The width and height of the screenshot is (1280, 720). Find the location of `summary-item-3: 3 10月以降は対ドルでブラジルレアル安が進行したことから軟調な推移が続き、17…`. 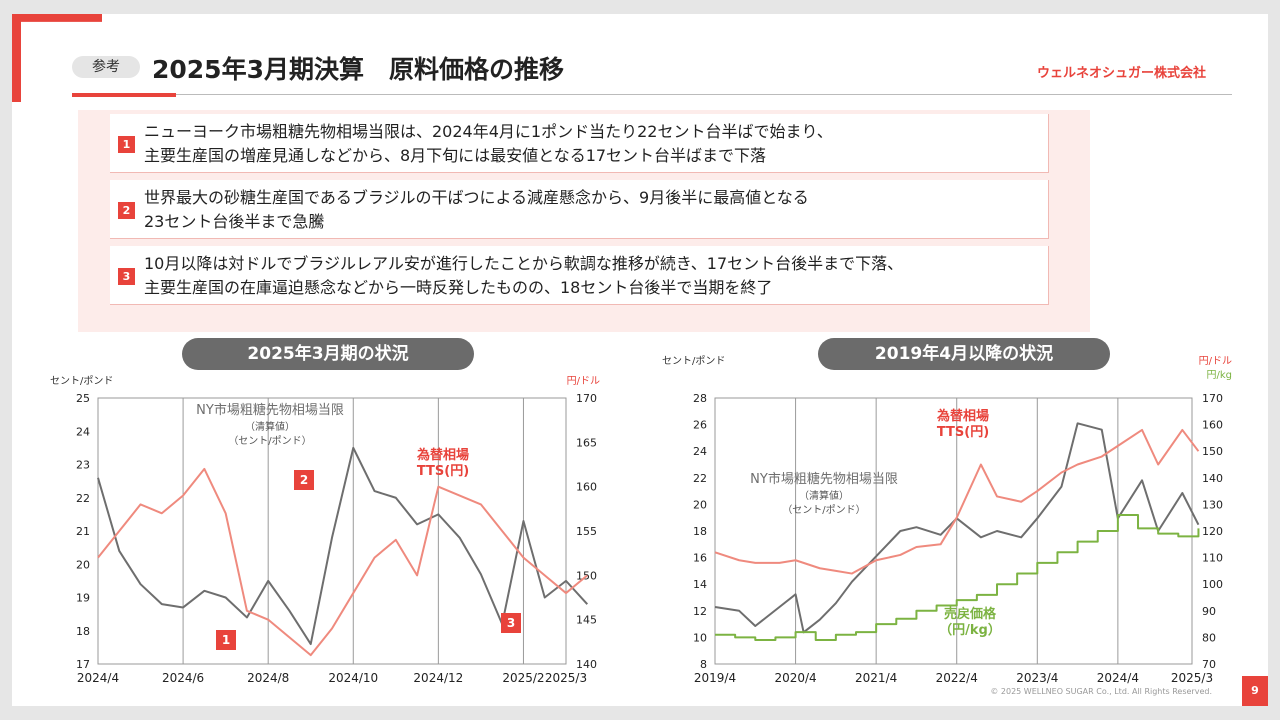

summary-item-3: 3 10月以降は対ドルでブラジルレアル安が進行したことから軟調な推移が続き、17… is located at coordinates (579, 275).